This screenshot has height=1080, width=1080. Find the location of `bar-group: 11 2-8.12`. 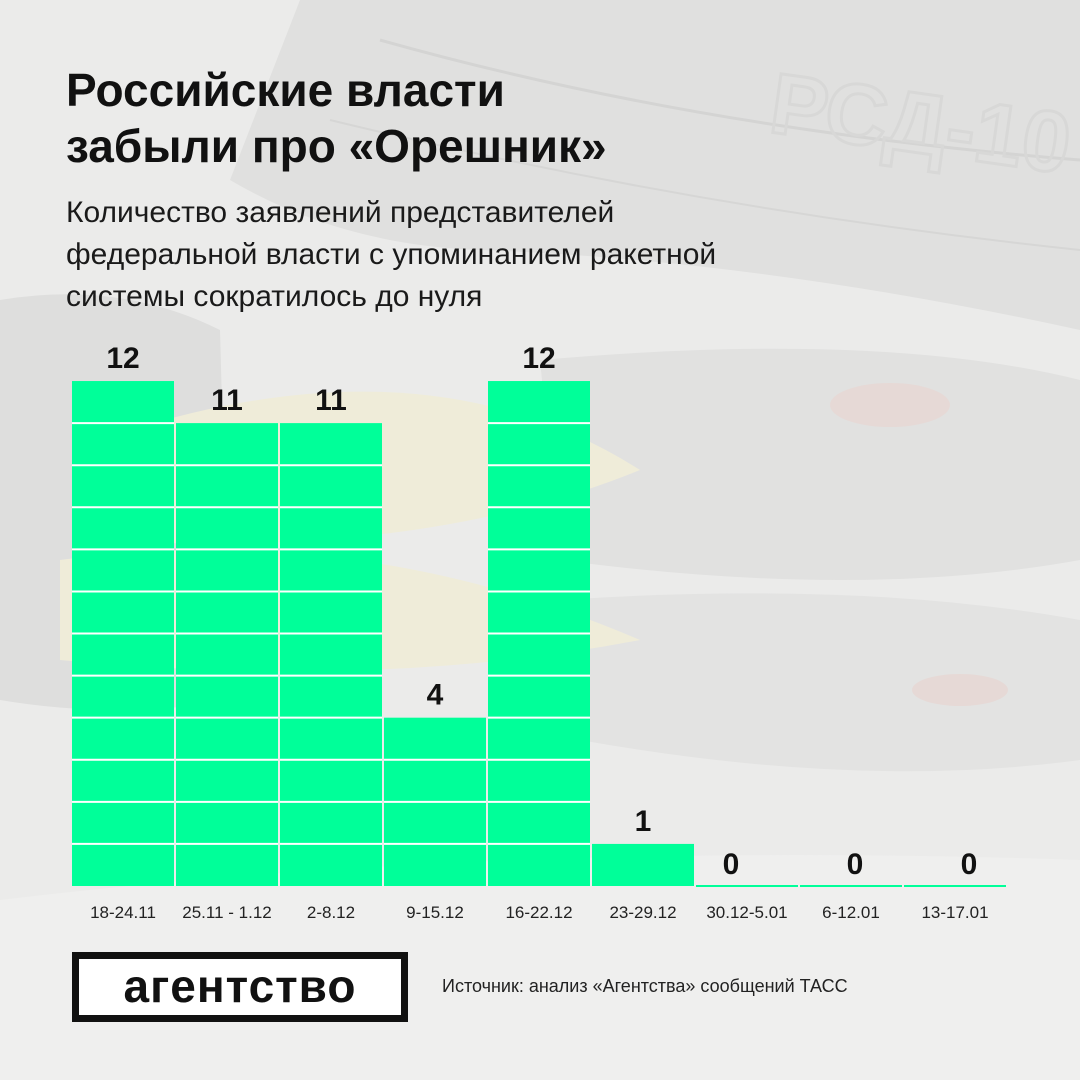

bar-group: 11 2-8.12 is located at coordinates (331, 653).